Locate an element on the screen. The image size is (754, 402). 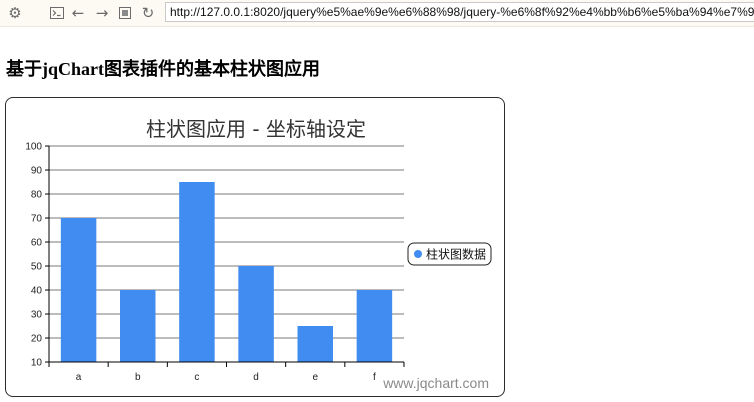
gear-icon: ⚙ is located at coordinates (15, 12).